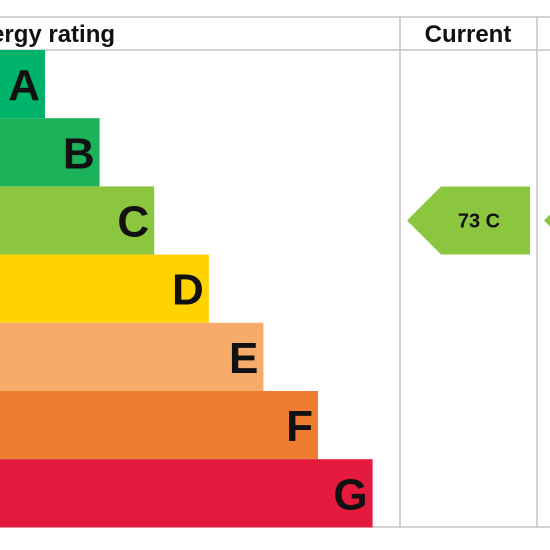  What do you see at coordinates (77, 220) in the screenshot?
I see `band-c-bar` at bounding box center [77, 220].